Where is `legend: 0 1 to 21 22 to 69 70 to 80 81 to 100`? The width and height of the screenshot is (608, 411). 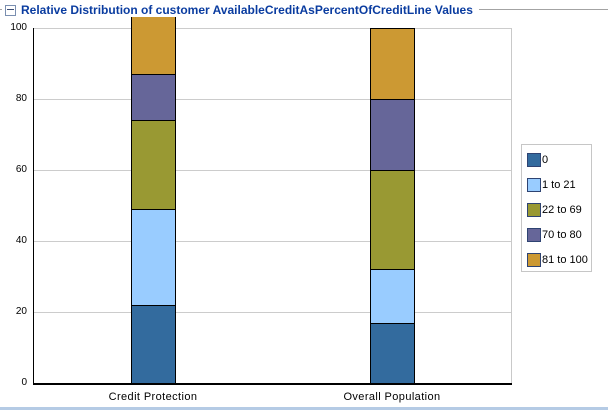 legend: 0 1 to 21 22 to 69 70 to 80 81 to 100 is located at coordinates (556, 208).